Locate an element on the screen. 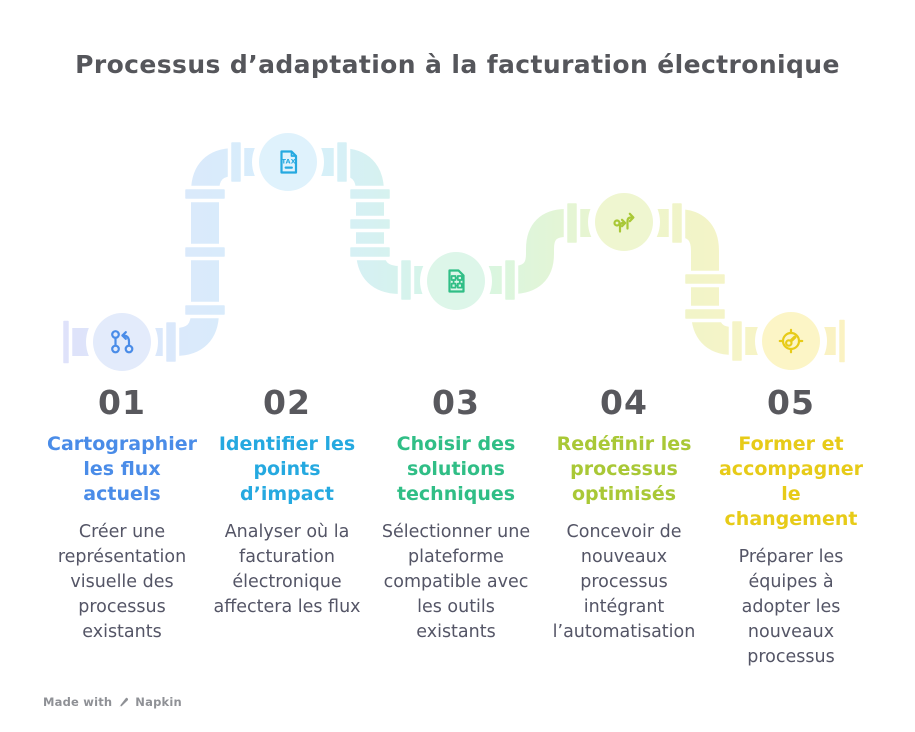 The image size is (915, 732). target-gauge-icon is located at coordinates (791, 341).